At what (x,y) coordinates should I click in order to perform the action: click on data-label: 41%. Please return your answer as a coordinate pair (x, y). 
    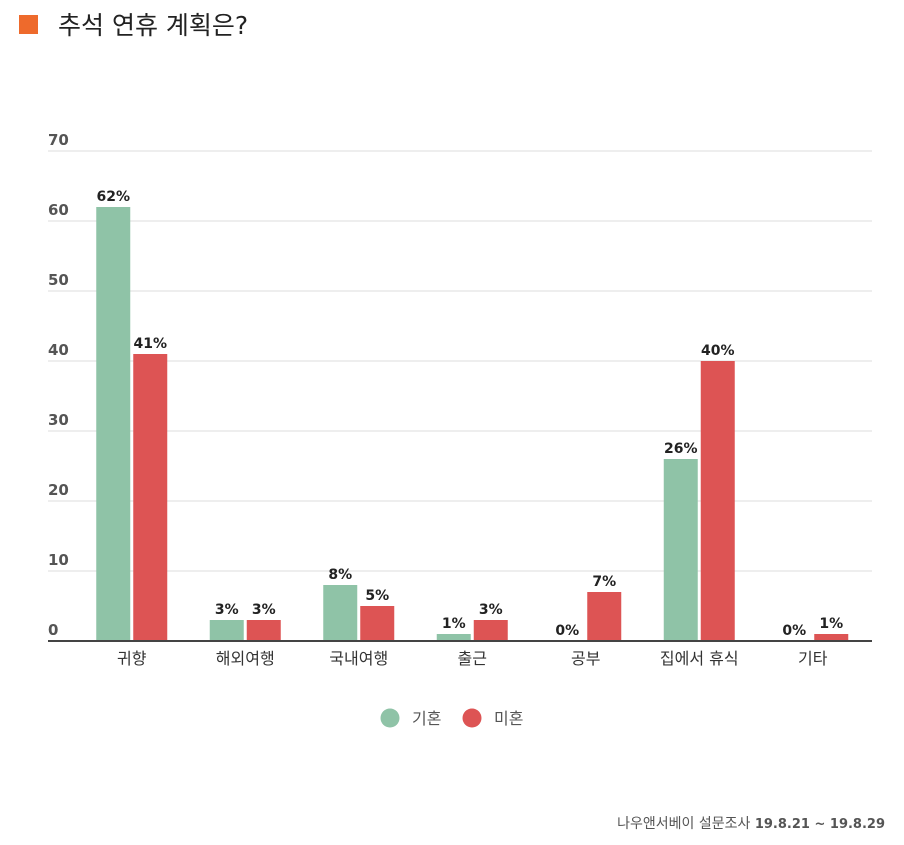
    Looking at the image, I should click on (150, 344).